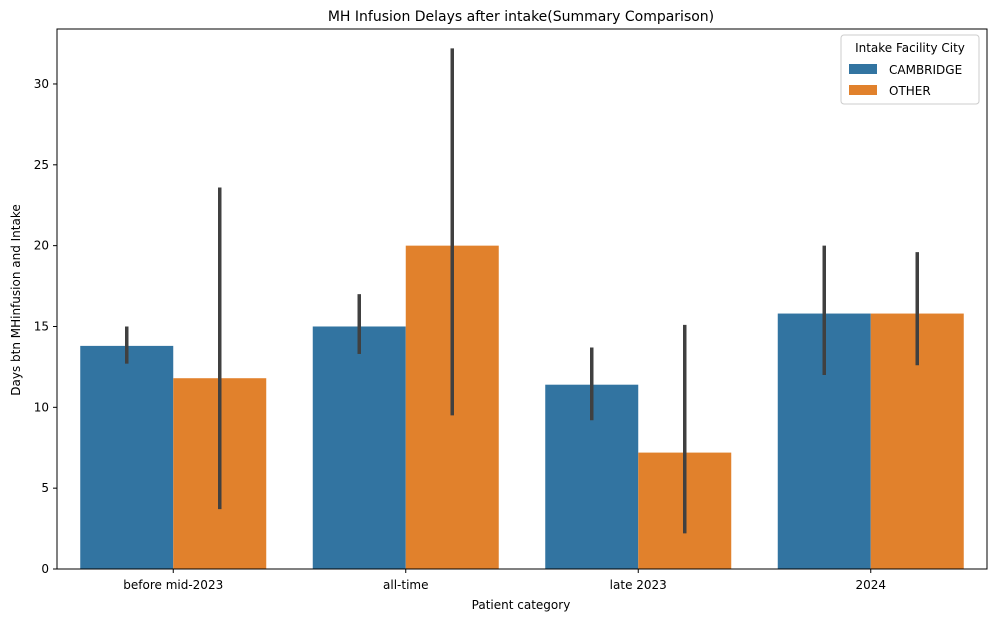  What do you see at coordinates (16, 300) in the screenshot?
I see `y-axis-label: Days btn MHinfusion and Intake` at bounding box center [16, 300].